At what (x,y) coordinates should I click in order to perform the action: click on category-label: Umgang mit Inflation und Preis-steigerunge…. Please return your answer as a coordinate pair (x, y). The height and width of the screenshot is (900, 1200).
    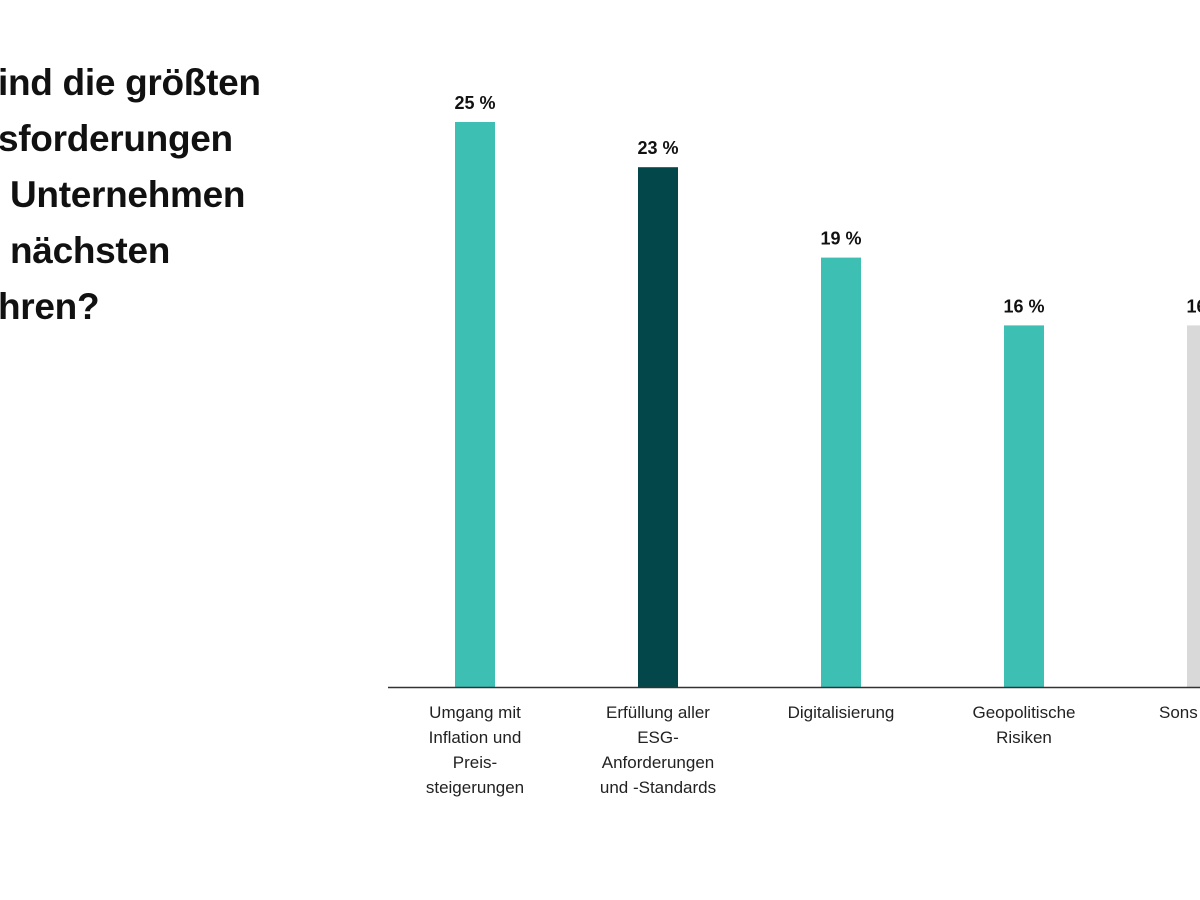
    Looking at the image, I should click on (475, 750).